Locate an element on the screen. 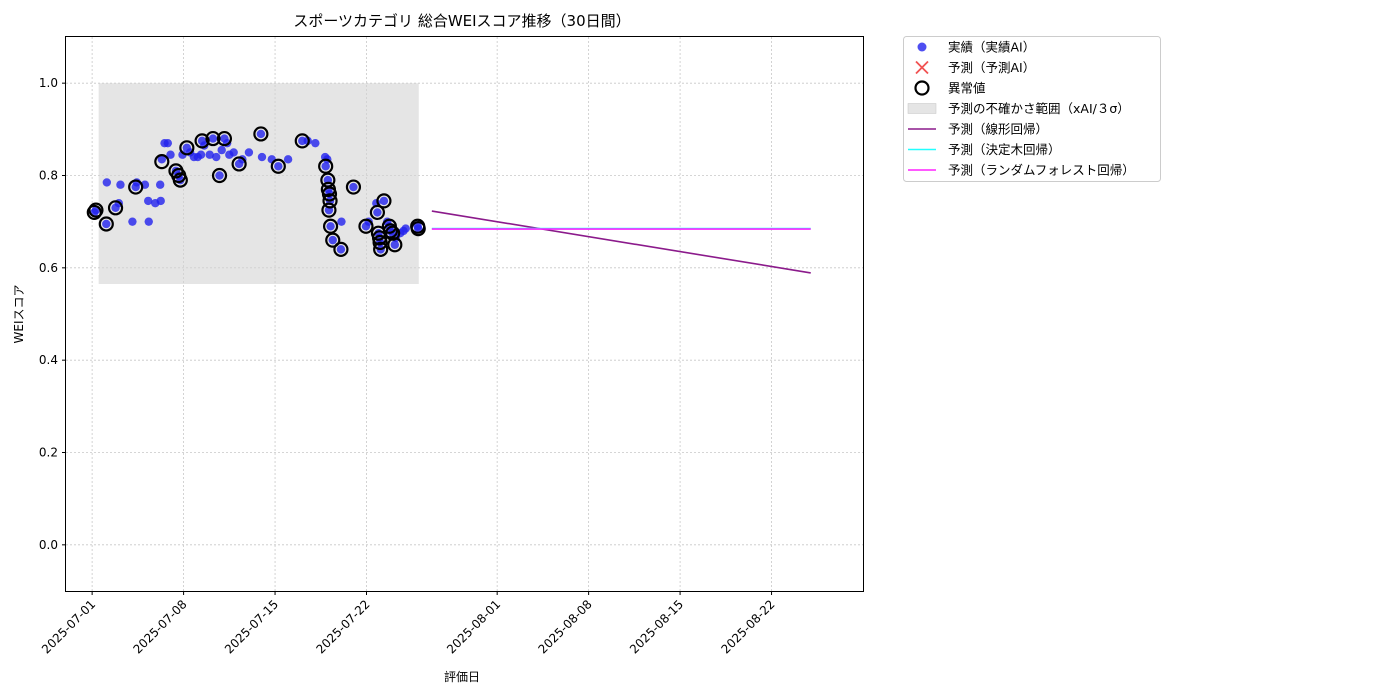 This screenshot has width=1400, height=700. legend-label-anomaly: 異常値 is located at coordinates (967, 88).